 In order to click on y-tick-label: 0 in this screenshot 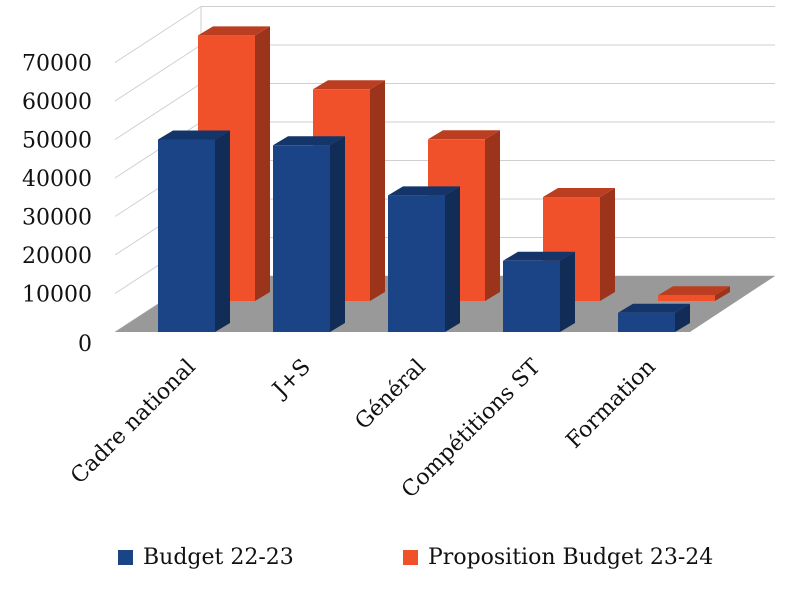, I will do `click(85, 344)`.